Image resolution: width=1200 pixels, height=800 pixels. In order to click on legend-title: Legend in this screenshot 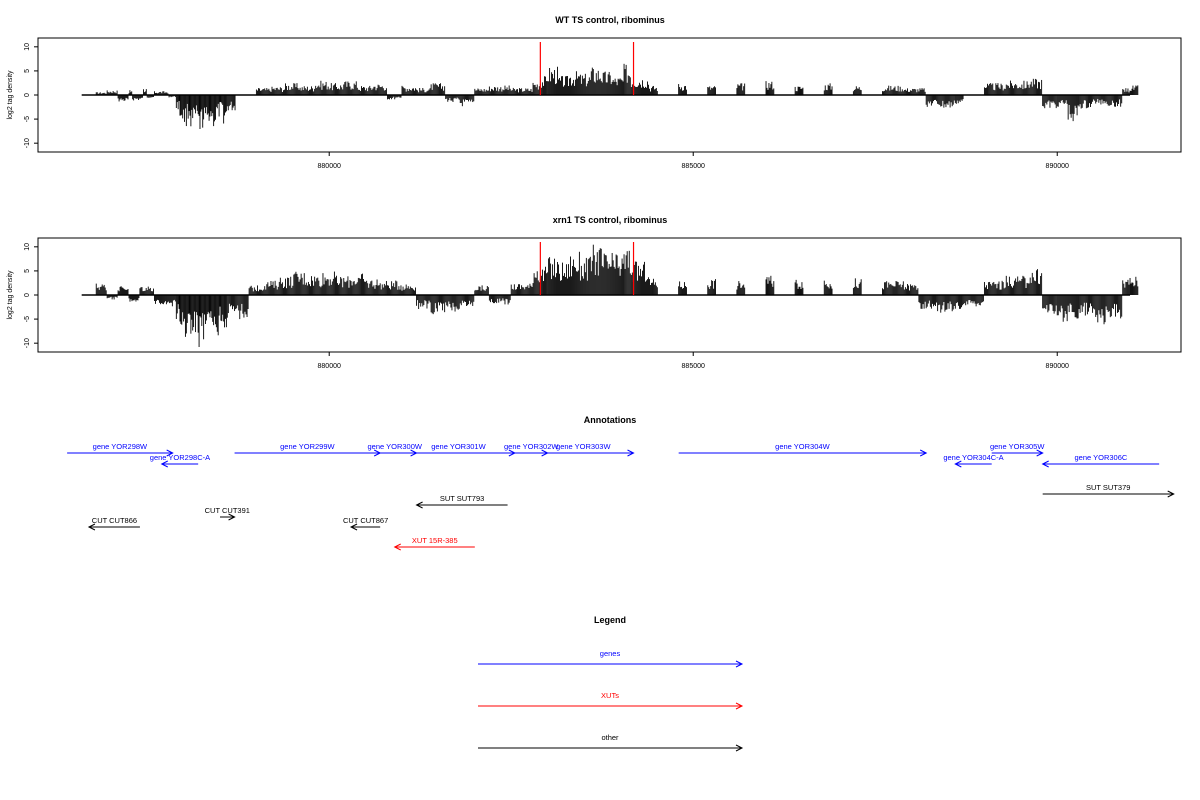, I will do `click(610, 620)`.